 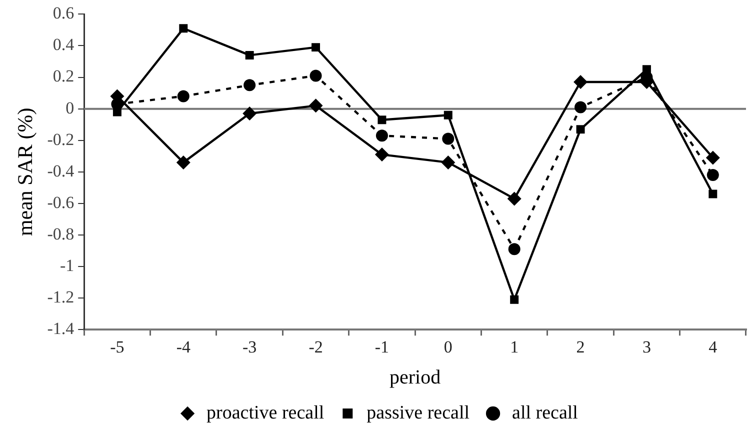 What do you see at coordinates (63, 76) in the screenshot?
I see `y-tick-label: 0.2` at bounding box center [63, 76].